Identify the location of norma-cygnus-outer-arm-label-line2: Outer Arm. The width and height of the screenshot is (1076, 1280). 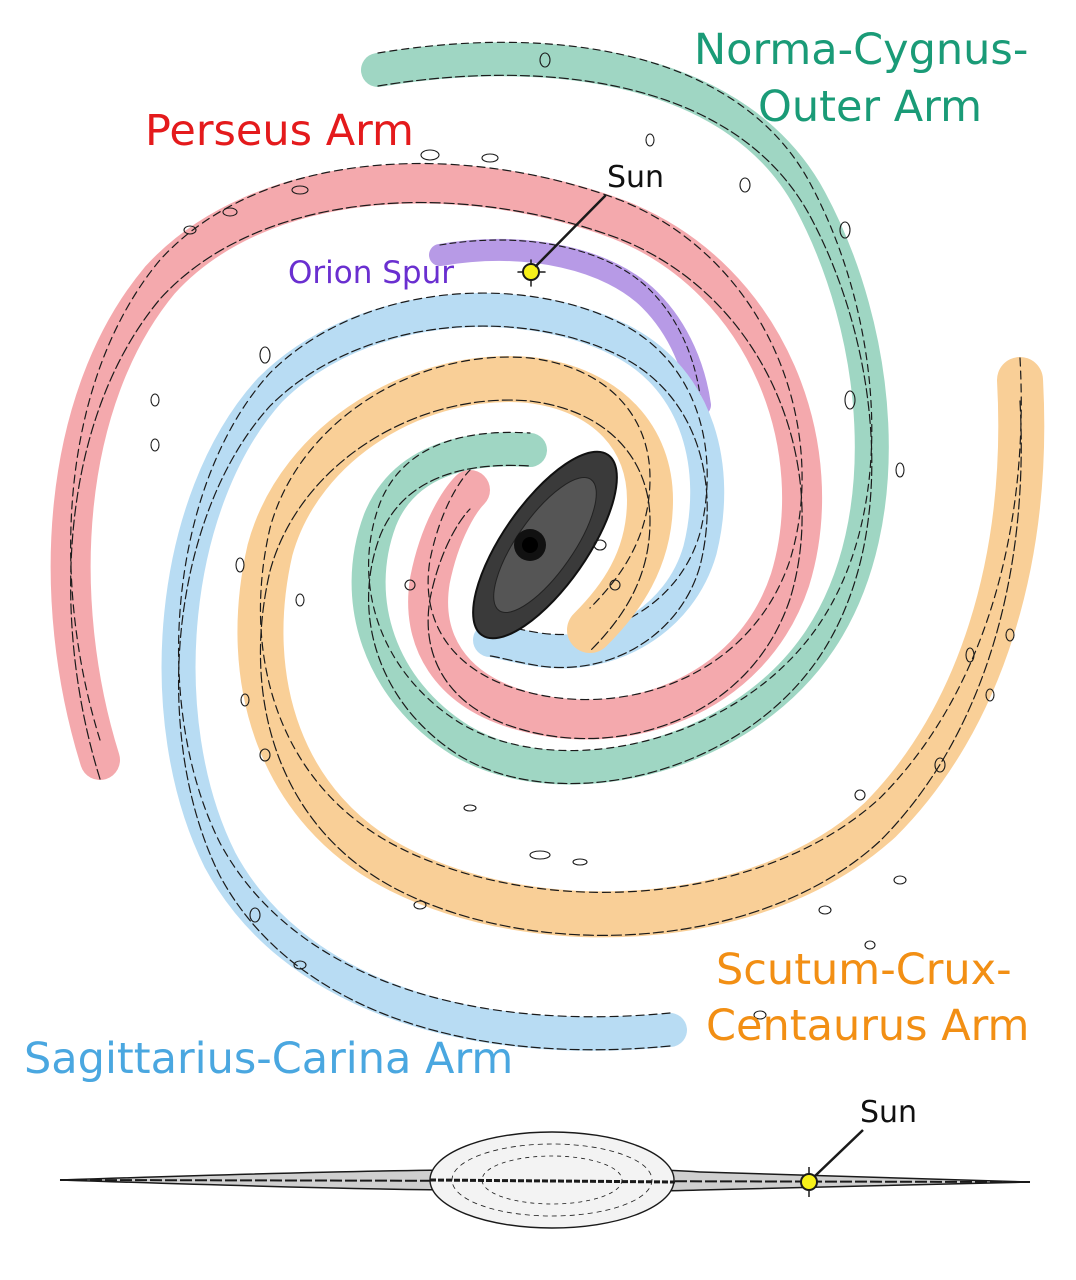
(870, 107).